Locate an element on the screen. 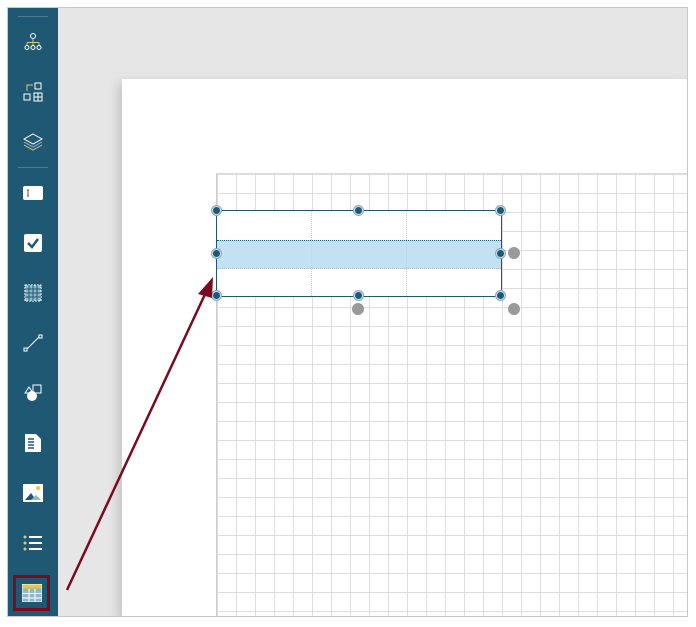 The width and height of the screenshot is (696, 627). column-resize-handle is located at coordinates (358, 309).